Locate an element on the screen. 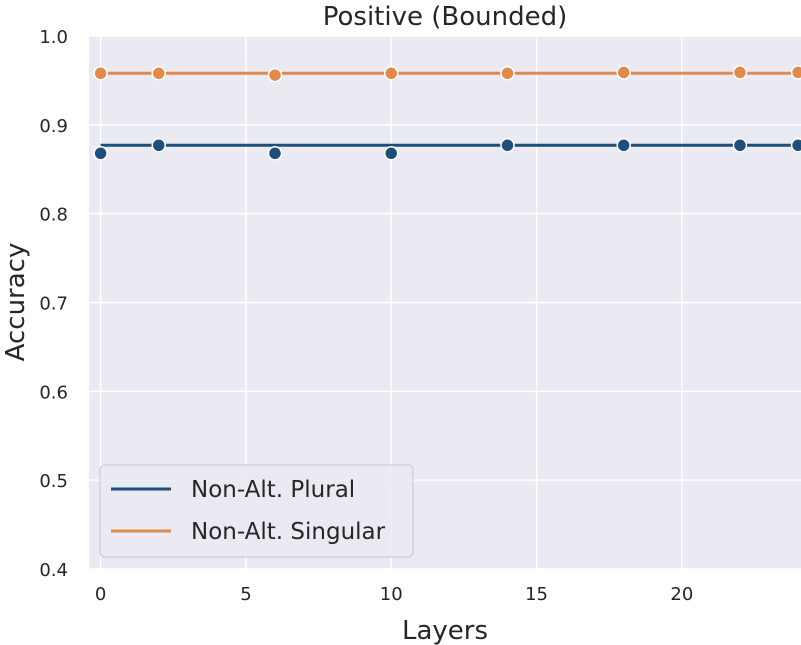 Image resolution: width=801 pixels, height=645 pixels. legend: Non-Alt. Plural Non-Alt. Singular is located at coordinates (256, 511).